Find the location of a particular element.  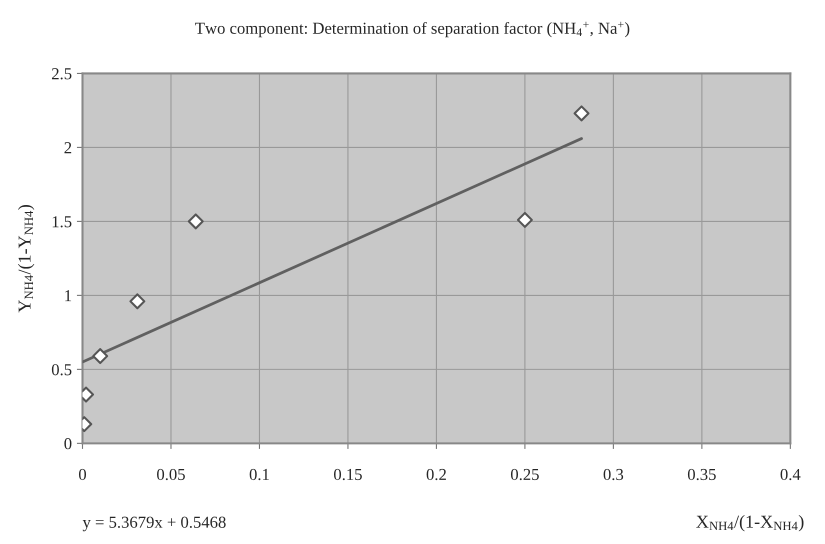

y-tick-label: 1.5 is located at coordinates (62, 222).